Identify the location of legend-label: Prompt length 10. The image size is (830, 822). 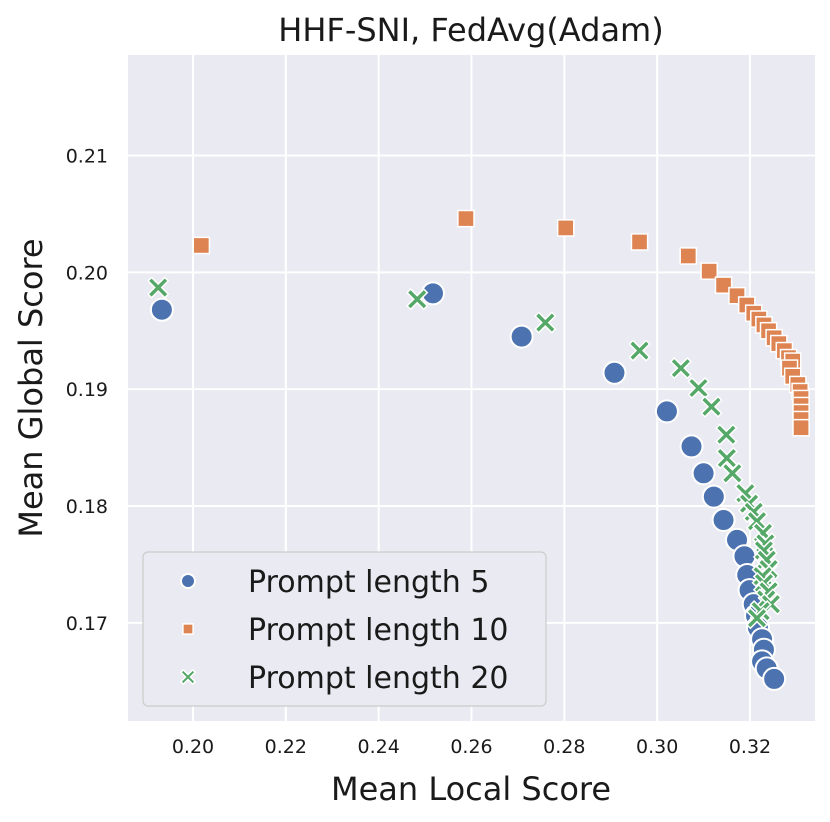
(378, 630).